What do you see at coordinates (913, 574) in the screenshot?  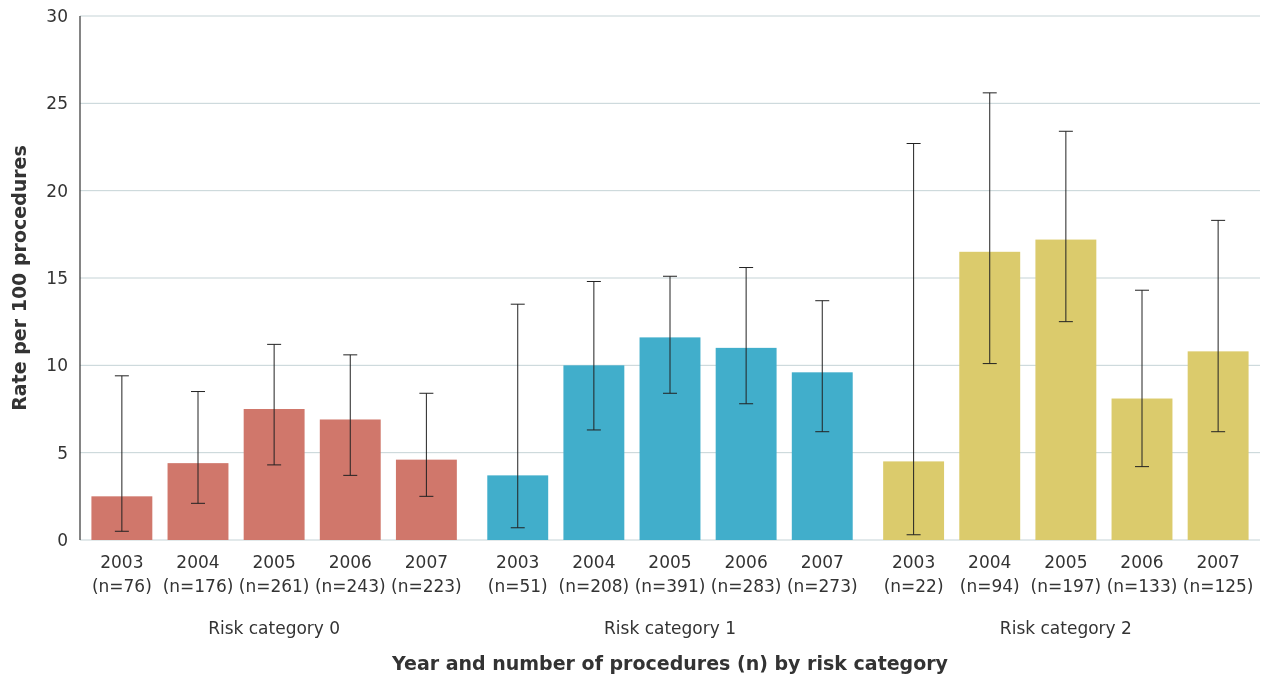 I see `x-tick-label: 2003 (n=22)` at bounding box center [913, 574].